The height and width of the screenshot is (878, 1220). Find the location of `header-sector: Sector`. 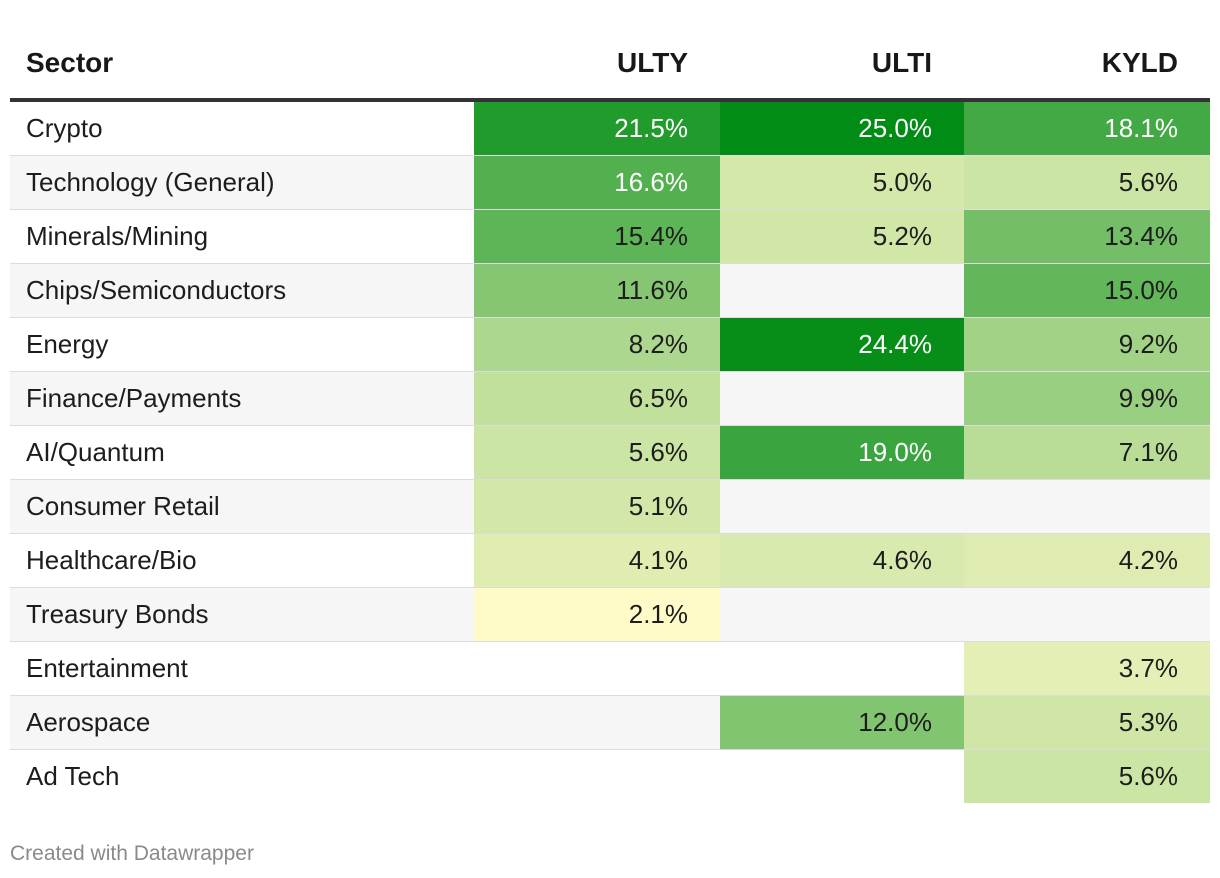

header-sector: Sector is located at coordinates (242, 65).